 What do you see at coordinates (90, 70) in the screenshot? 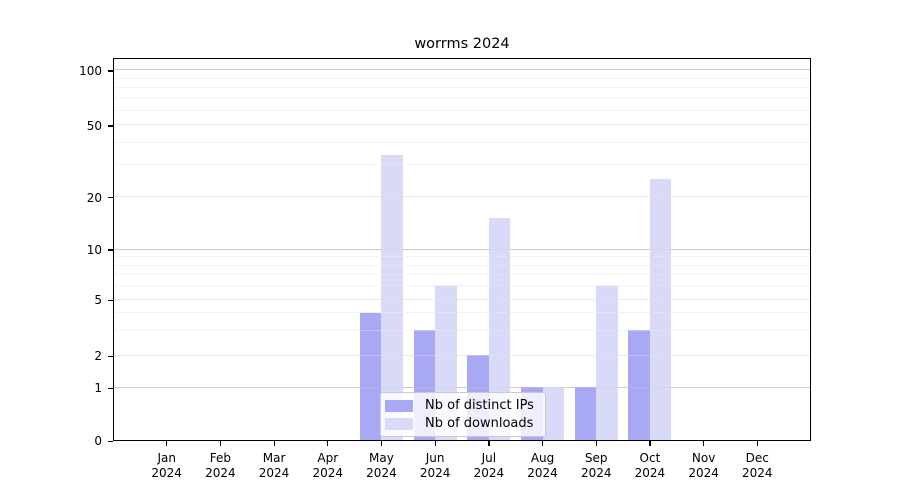
I see `y-tick-label-100: 100` at bounding box center [90, 70].